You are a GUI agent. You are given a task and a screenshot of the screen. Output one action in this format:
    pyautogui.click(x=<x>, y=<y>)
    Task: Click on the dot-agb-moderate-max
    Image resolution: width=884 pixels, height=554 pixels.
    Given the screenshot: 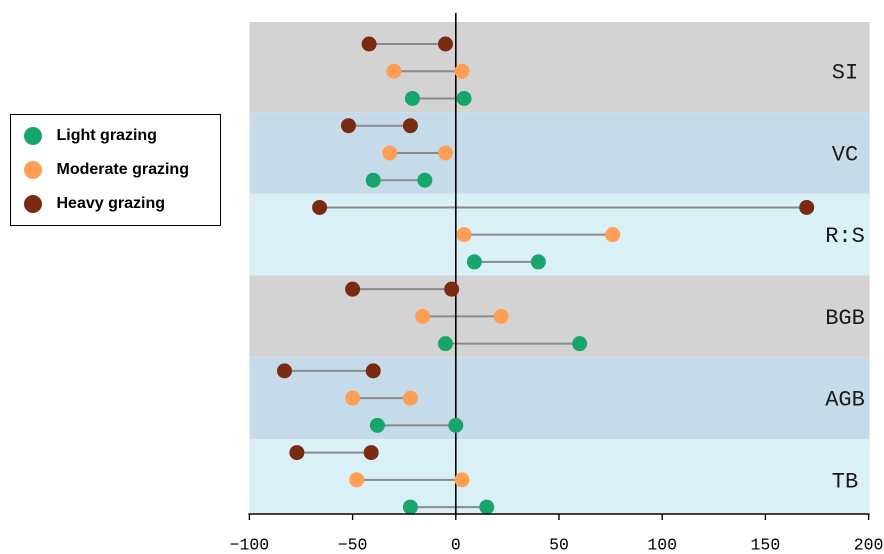 What is the action you would take?
    pyautogui.click(x=410, y=398)
    